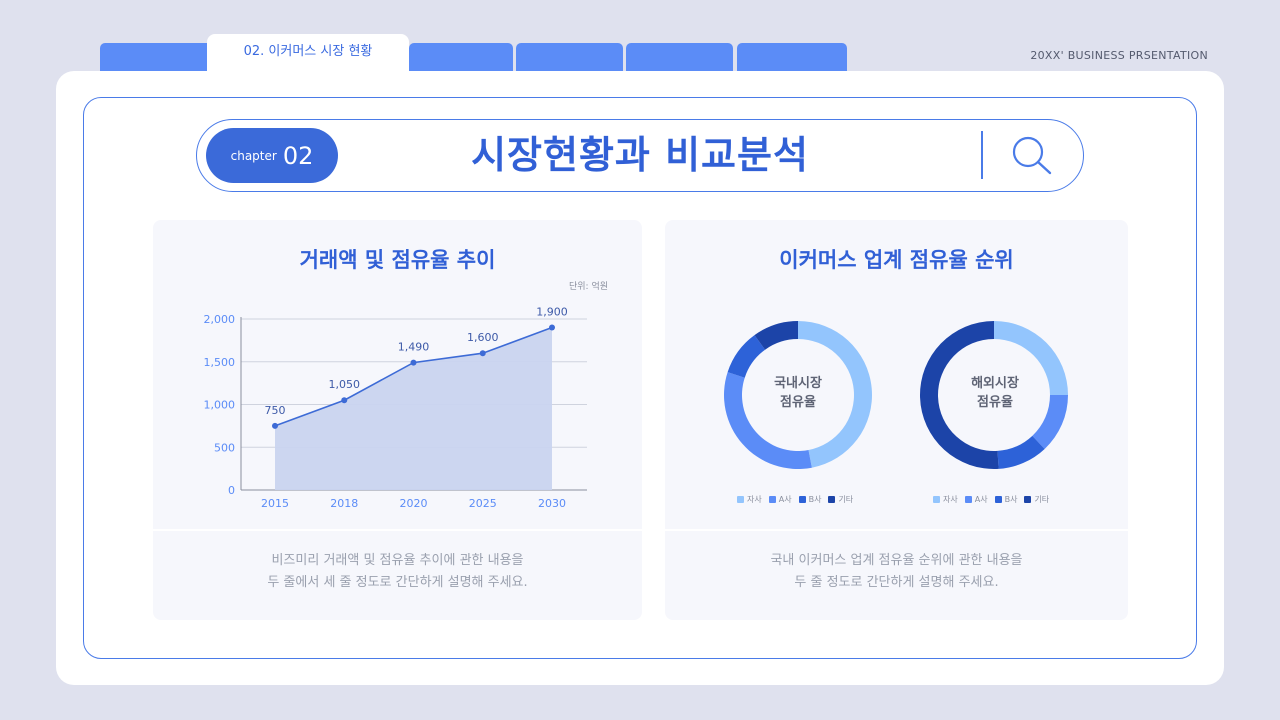 Image resolution: width=1280 pixels, height=720 pixels. Describe the element at coordinates (220, 405) in the screenshot. I see `y-tick-label: 1,000` at that location.